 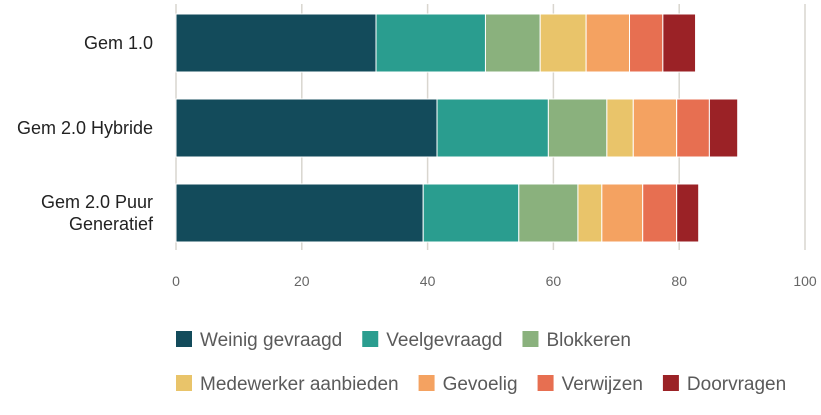 I want to click on x-tick-label: 100, so click(x=805, y=281).